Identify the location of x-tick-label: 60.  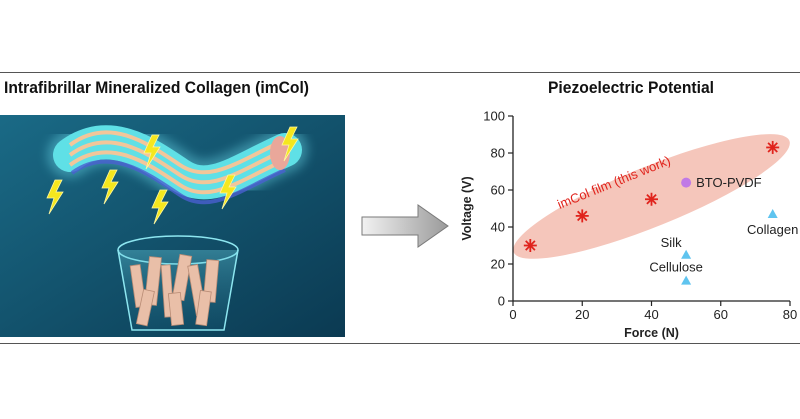
(721, 314).